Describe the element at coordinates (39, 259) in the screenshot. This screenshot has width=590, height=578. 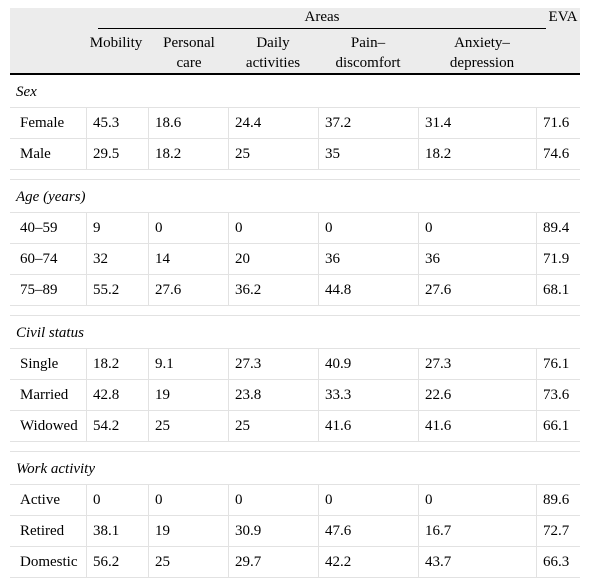
I see `row-label: 60–74` at that location.